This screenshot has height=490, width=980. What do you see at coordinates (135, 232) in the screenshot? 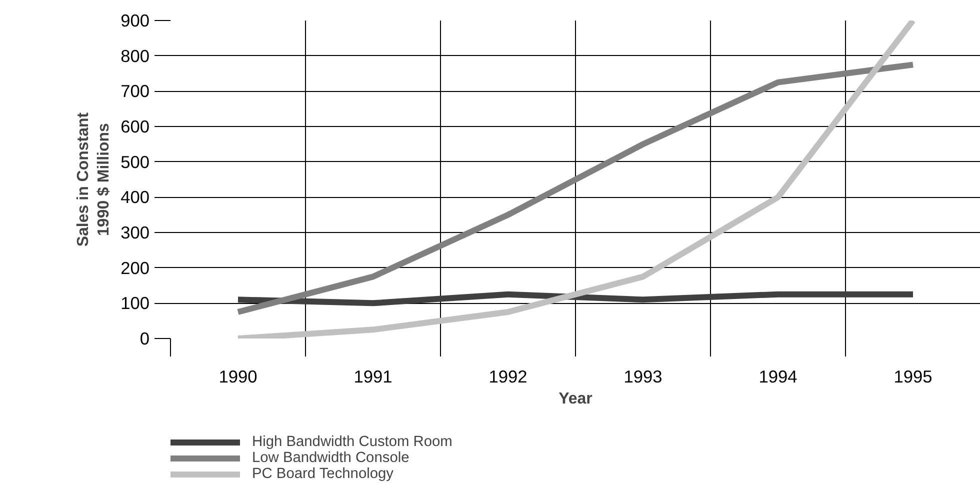
I see `y-tick-label: 300` at bounding box center [135, 232].